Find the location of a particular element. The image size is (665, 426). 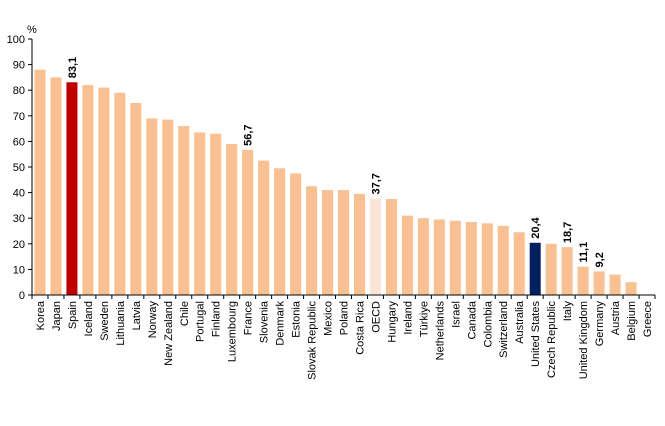

y-tick-label: 50 is located at coordinates (19, 168).